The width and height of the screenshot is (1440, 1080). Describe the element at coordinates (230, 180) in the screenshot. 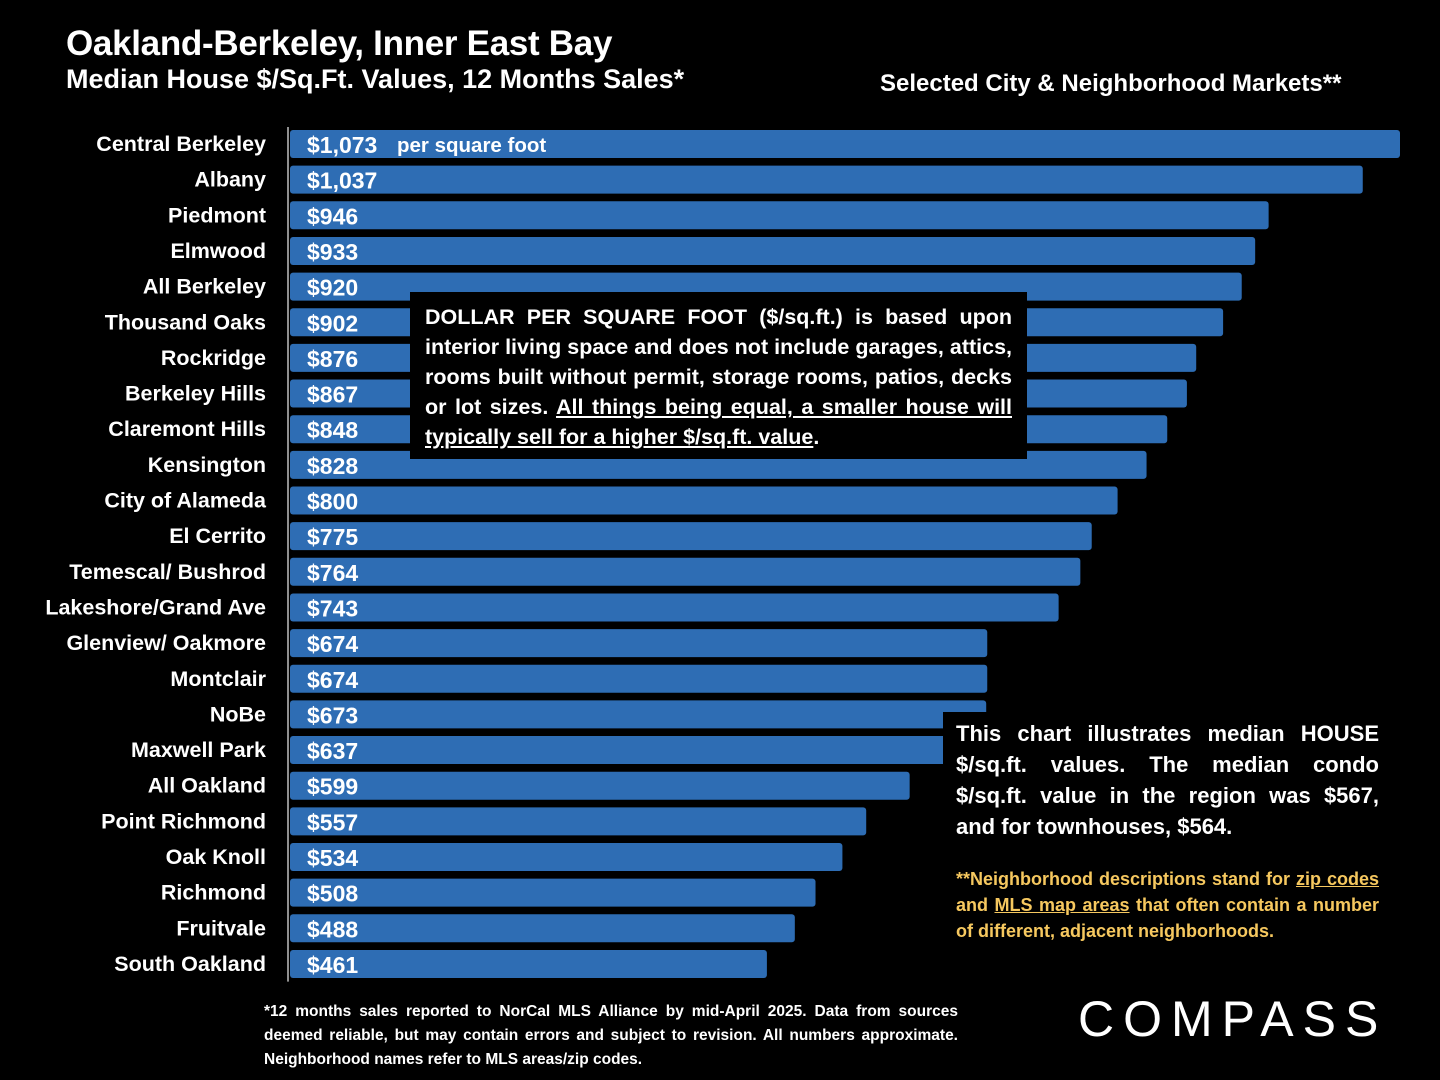

I see `category-label: Albany` at that location.